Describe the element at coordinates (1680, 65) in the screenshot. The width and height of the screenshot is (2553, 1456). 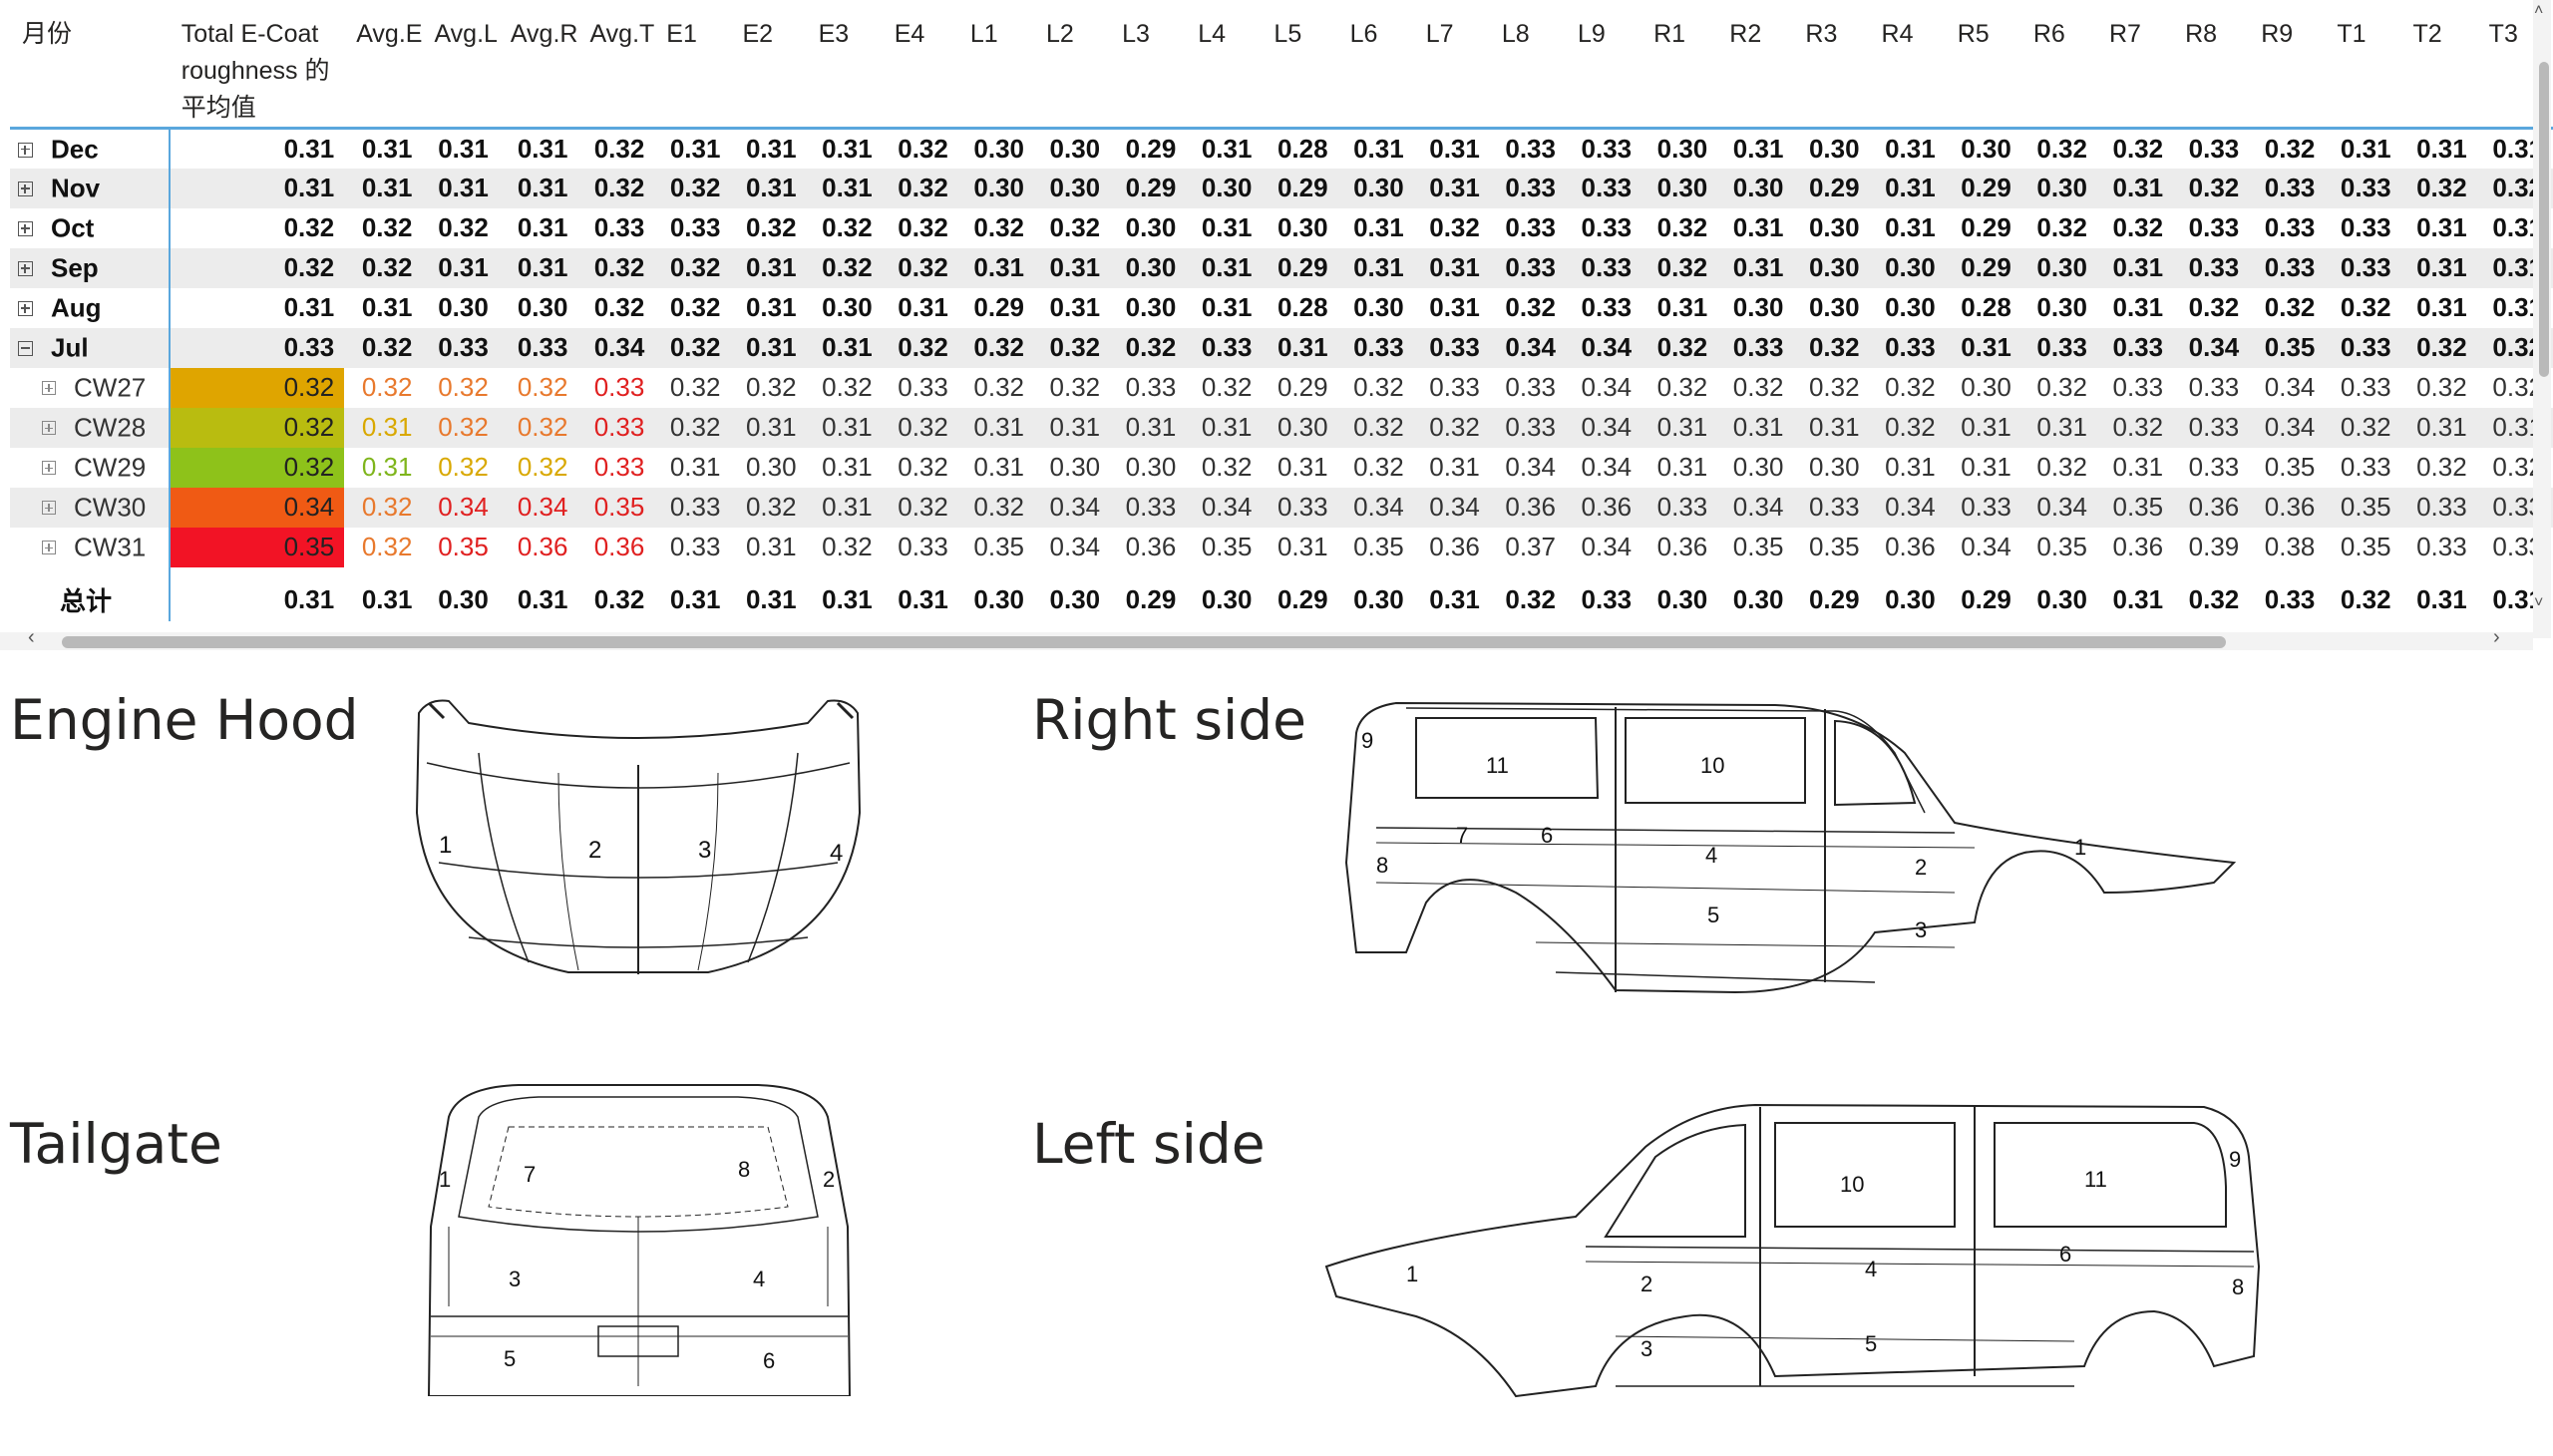
I see `header-r1: R1` at that location.